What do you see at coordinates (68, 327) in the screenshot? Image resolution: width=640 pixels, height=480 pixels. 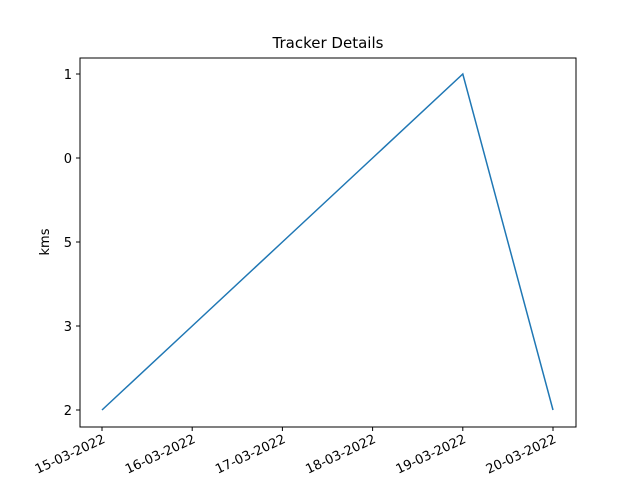 I see `y-tick-label: 3` at bounding box center [68, 327].